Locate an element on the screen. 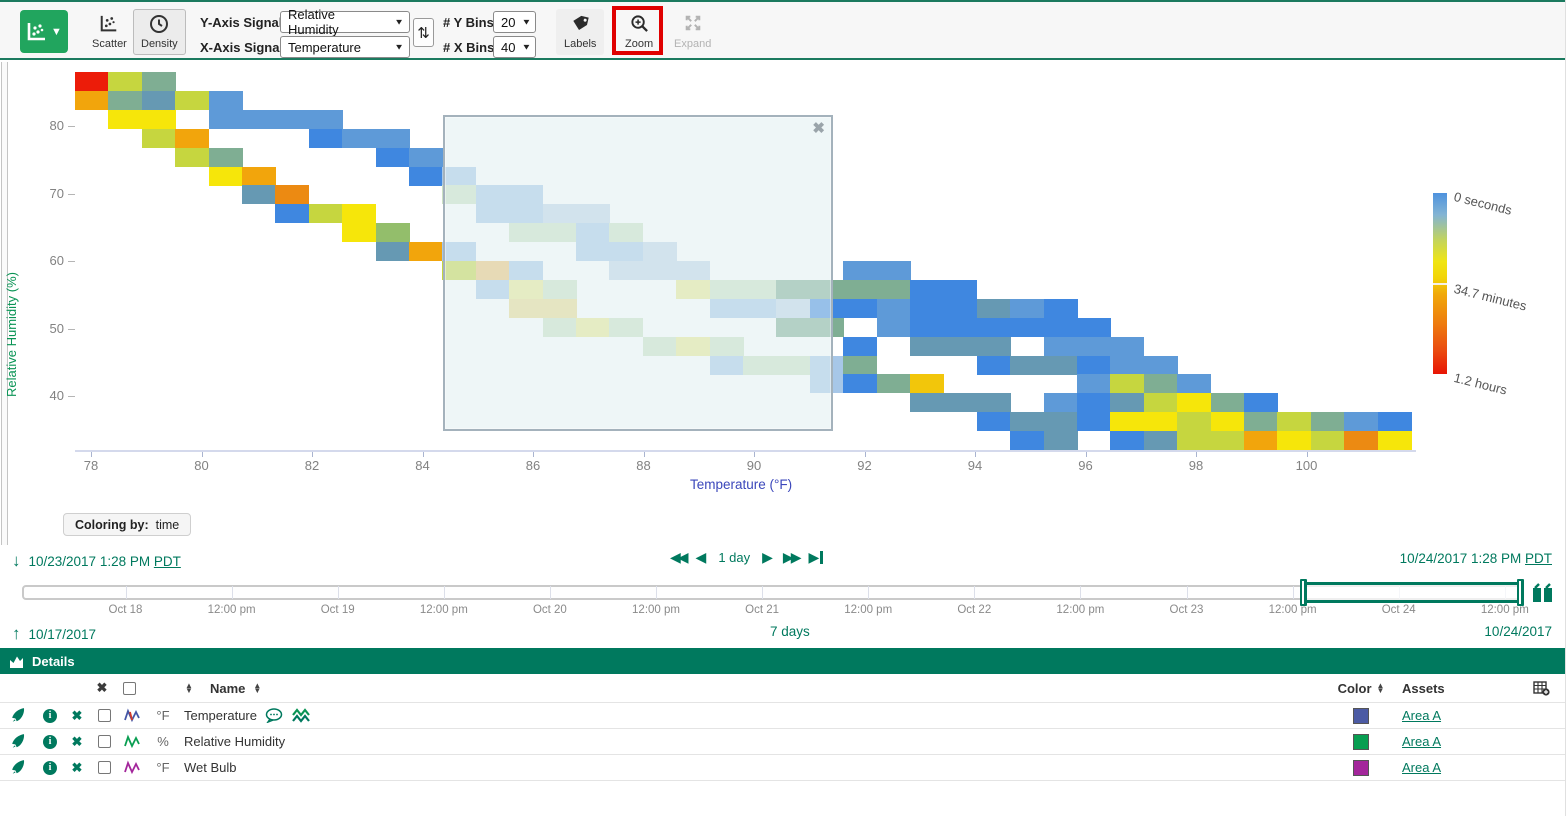 This screenshot has width=1566, height=816. range-end-datetime: 10/24/2017 1:28 PM is located at coordinates (1460, 558).